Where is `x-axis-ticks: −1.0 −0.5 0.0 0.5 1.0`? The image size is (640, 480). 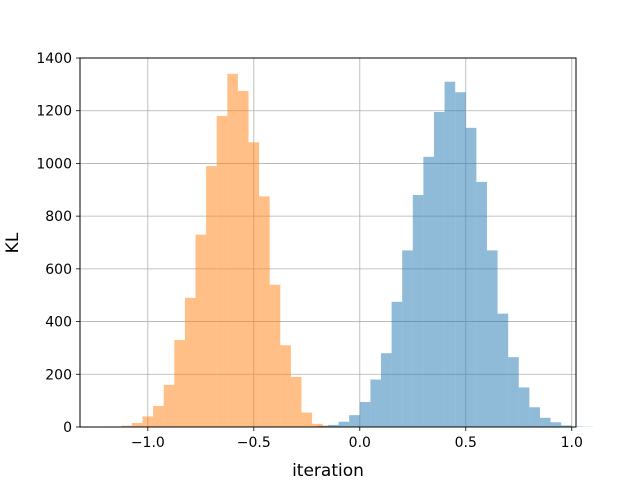
x-axis-ticks: −1.0 −0.5 0.0 0.5 1.0 is located at coordinates (357, 439).